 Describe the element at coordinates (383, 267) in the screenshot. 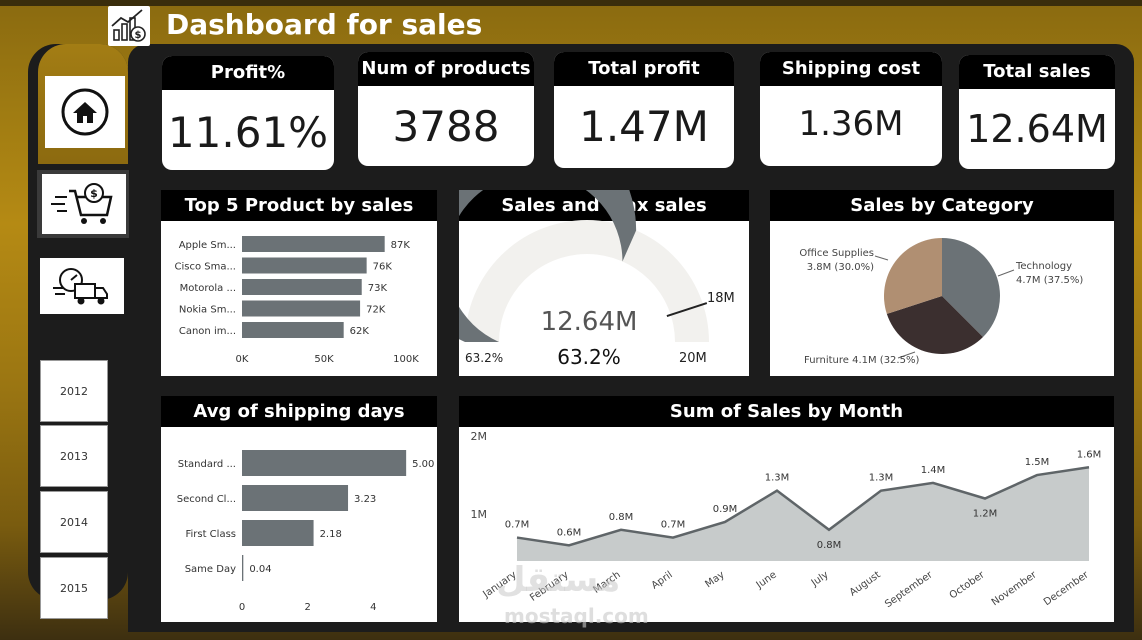

I see `data-label: 76K` at that location.